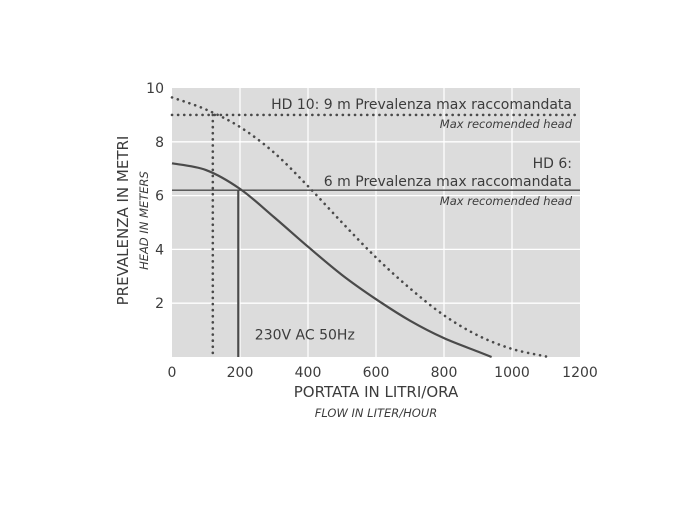 This screenshot has width=700, height=520. I want to click on y-tick-label: 2, so click(159, 304).